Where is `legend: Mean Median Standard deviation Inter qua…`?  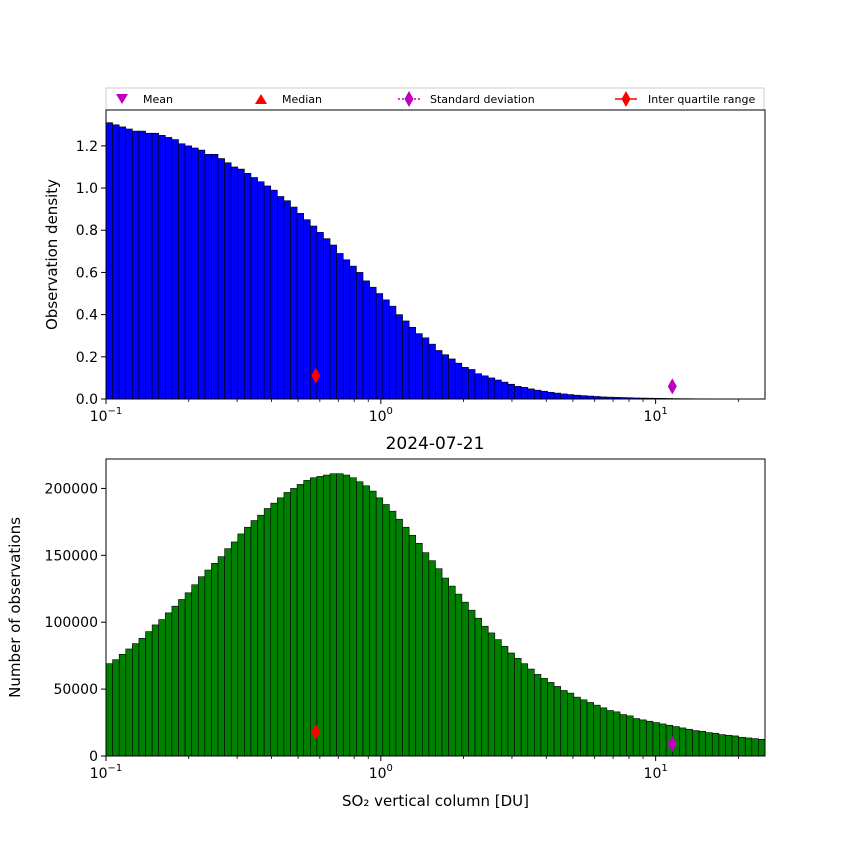
legend: Mean Median Standard deviation Inter qua… is located at coordinates (435, 99).